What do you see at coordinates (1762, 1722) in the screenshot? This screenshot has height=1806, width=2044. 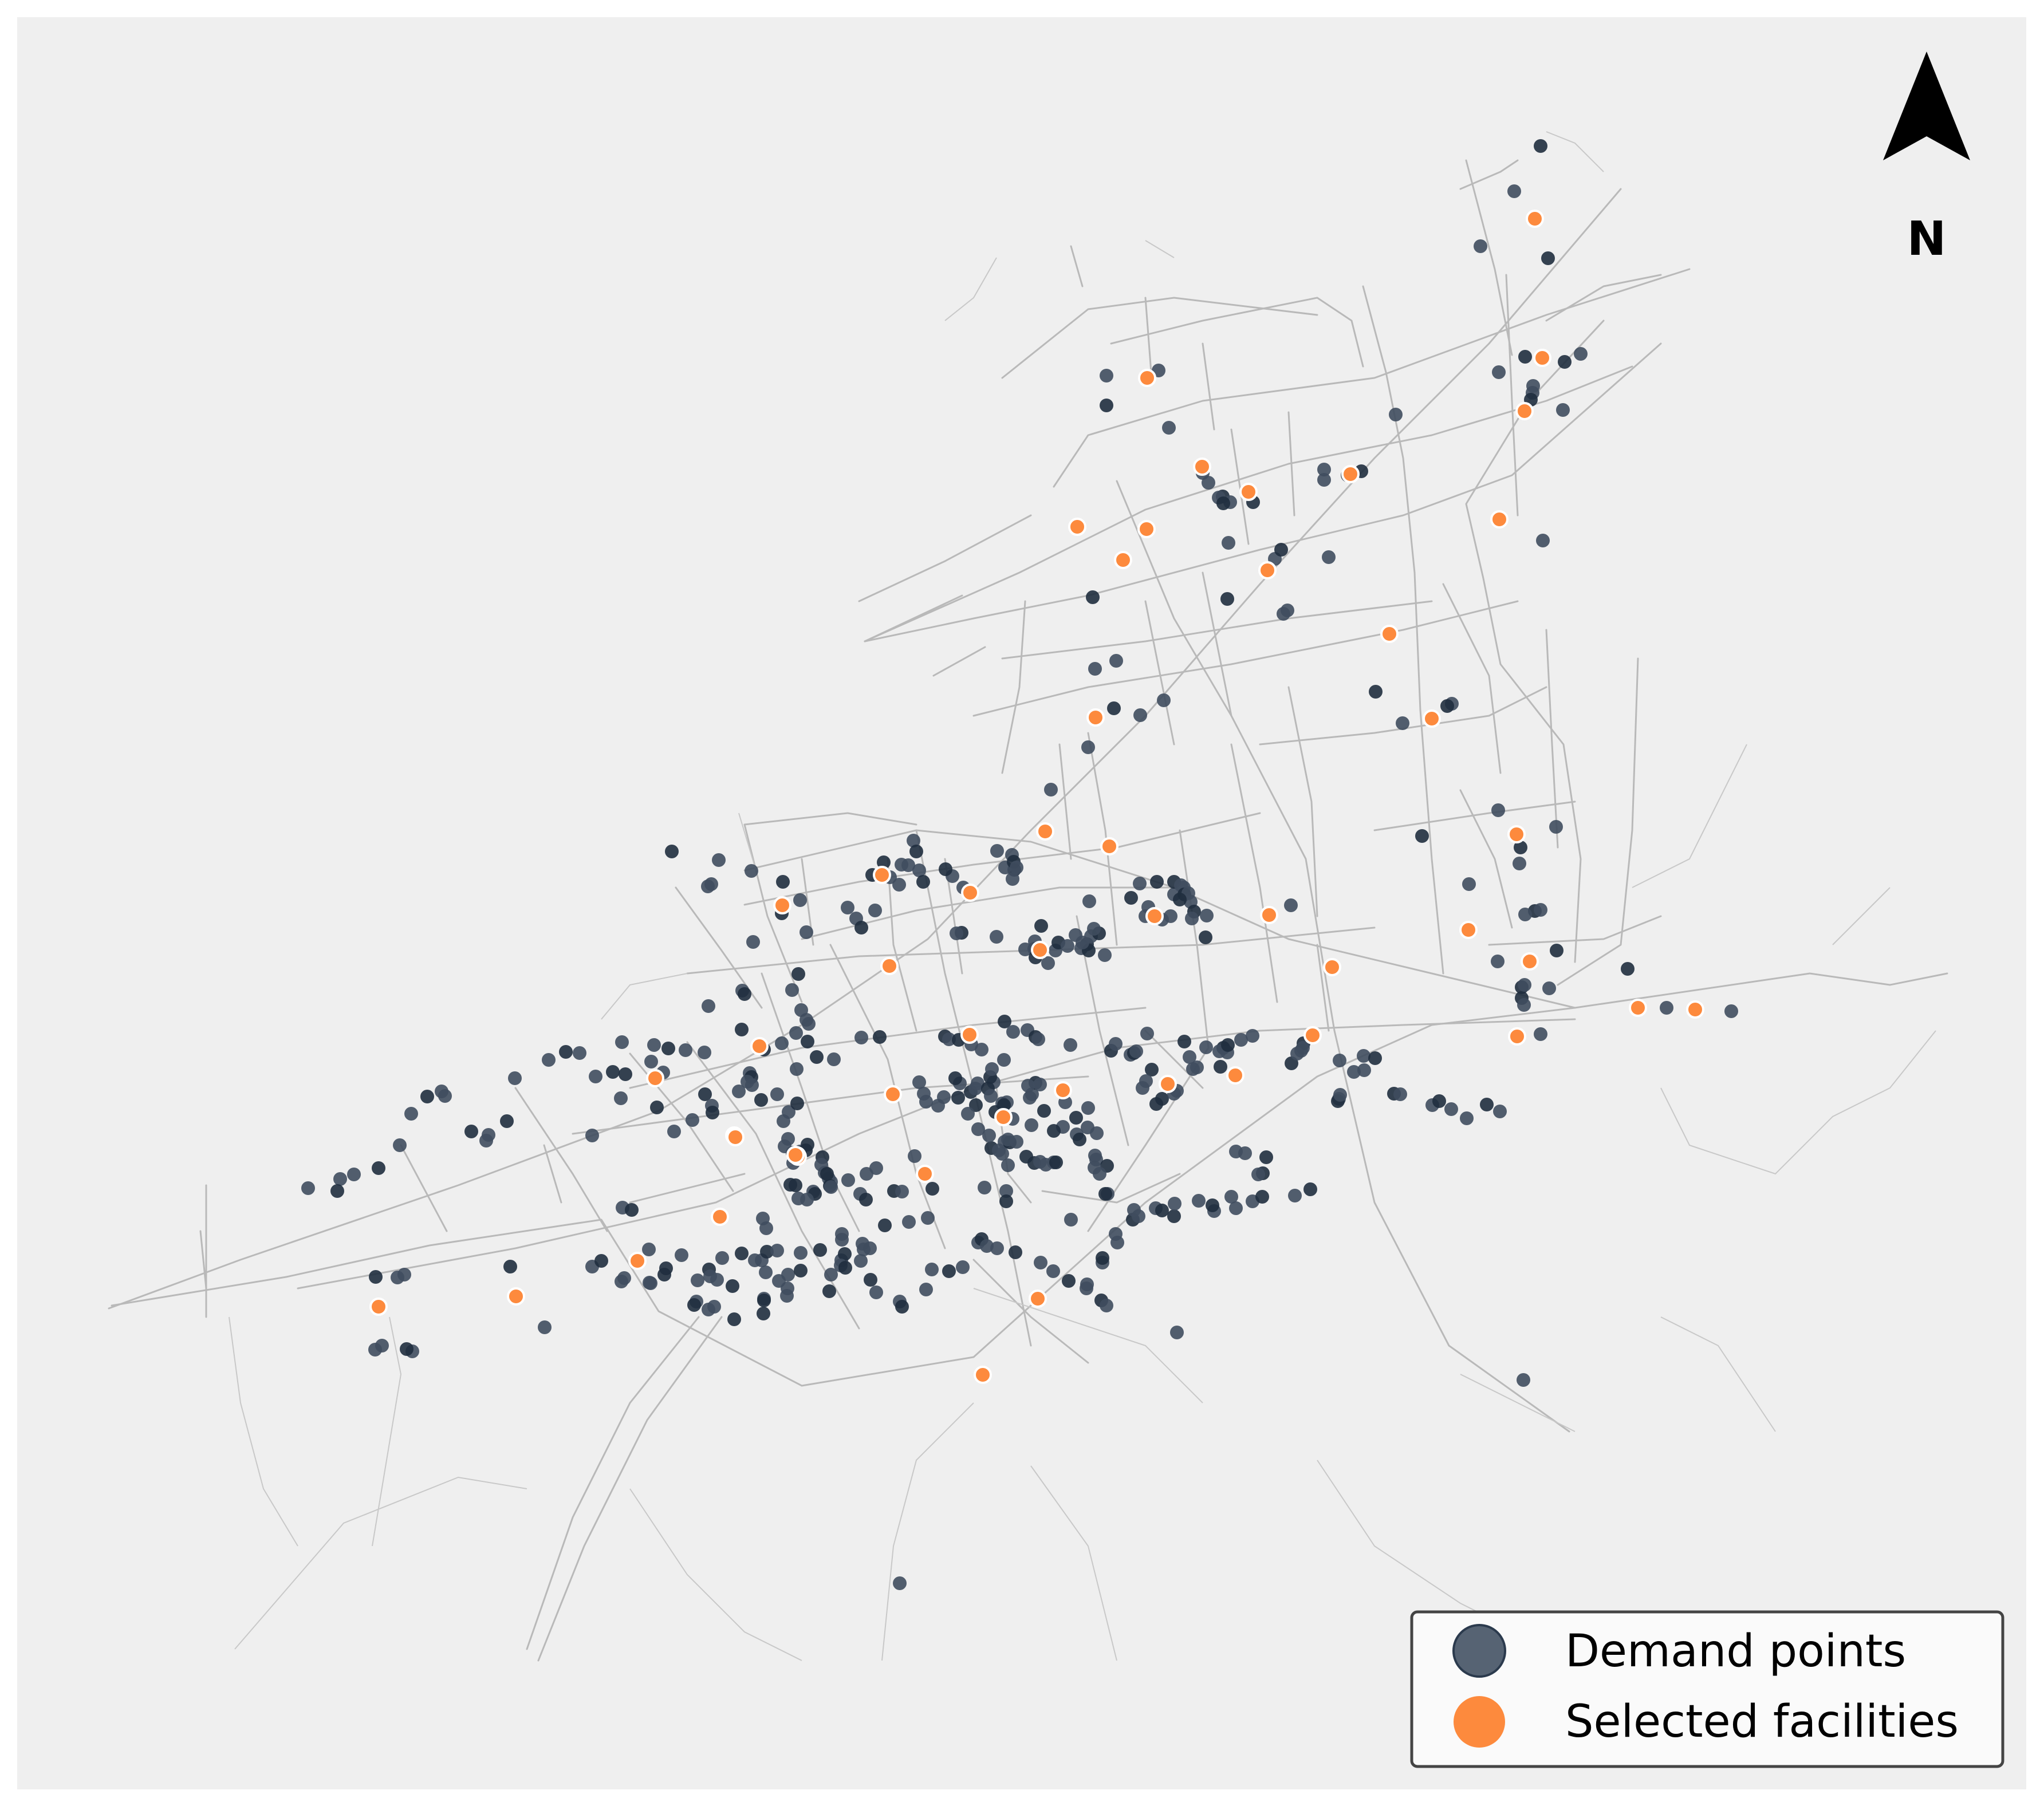 I see `legend-facility-label: Selected facilities` at bounding box center [1762, 1722].